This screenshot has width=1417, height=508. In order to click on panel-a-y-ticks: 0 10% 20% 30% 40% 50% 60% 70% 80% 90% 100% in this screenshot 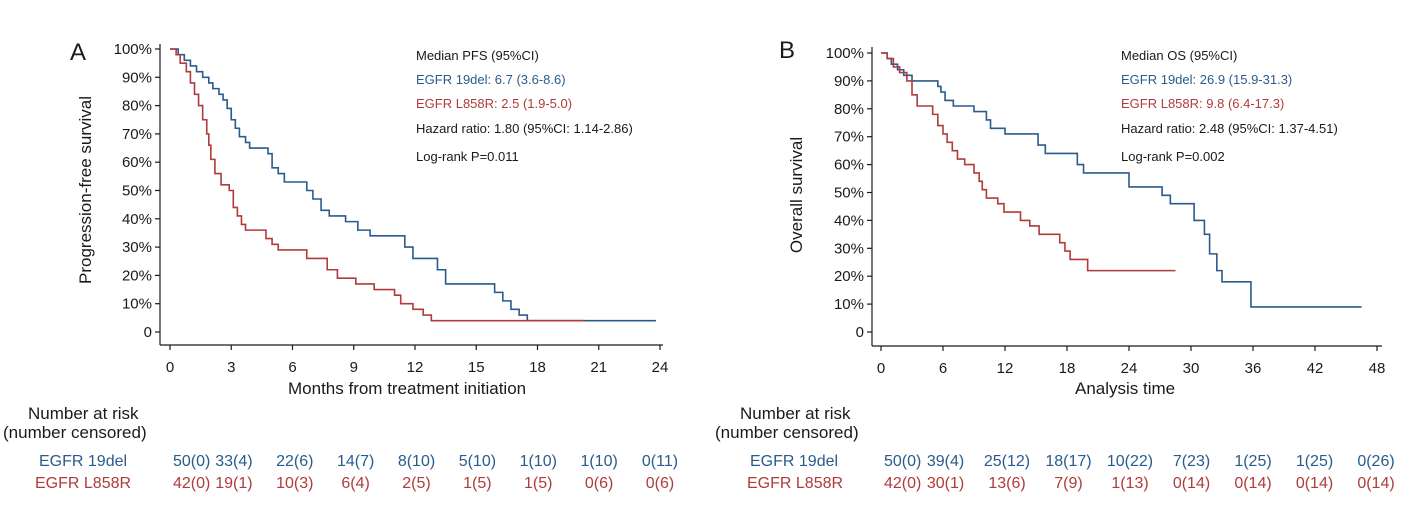, I will do `click(137, 191)`.